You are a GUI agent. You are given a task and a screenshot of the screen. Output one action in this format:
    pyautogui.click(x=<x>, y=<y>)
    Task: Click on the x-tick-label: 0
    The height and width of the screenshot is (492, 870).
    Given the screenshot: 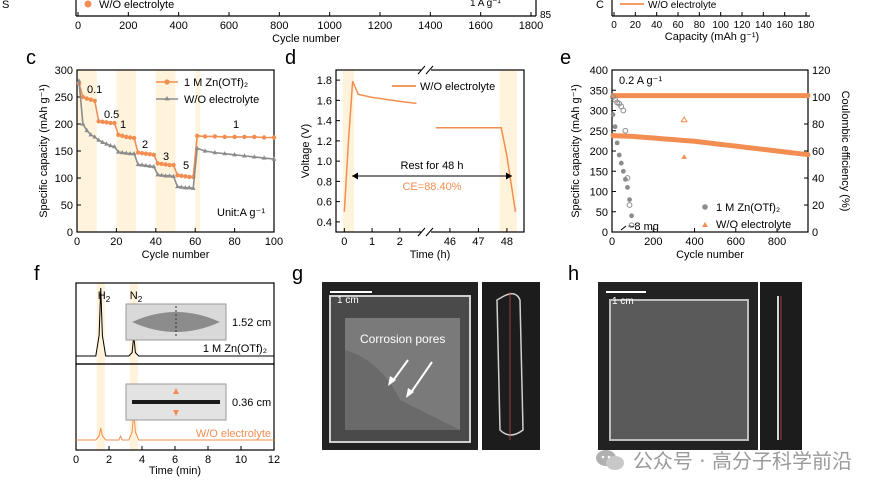 What is the action you would take?
    pyautogui.click(x=344, y=242)
    